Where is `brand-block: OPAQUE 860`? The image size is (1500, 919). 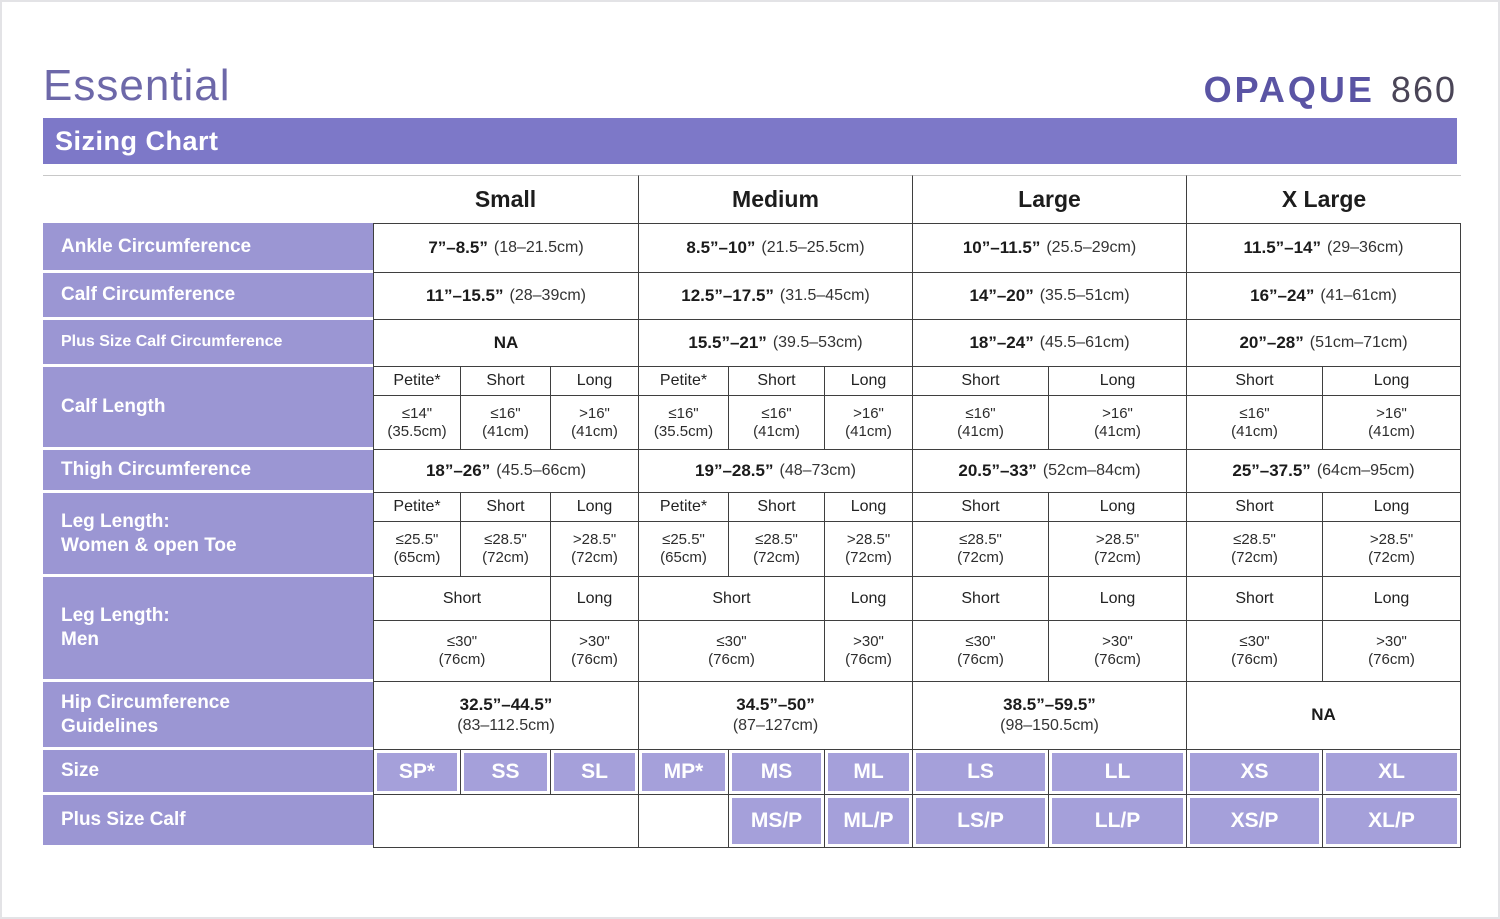 brand-block: OPAQUE 860 is located at coordinates (1330, 90).